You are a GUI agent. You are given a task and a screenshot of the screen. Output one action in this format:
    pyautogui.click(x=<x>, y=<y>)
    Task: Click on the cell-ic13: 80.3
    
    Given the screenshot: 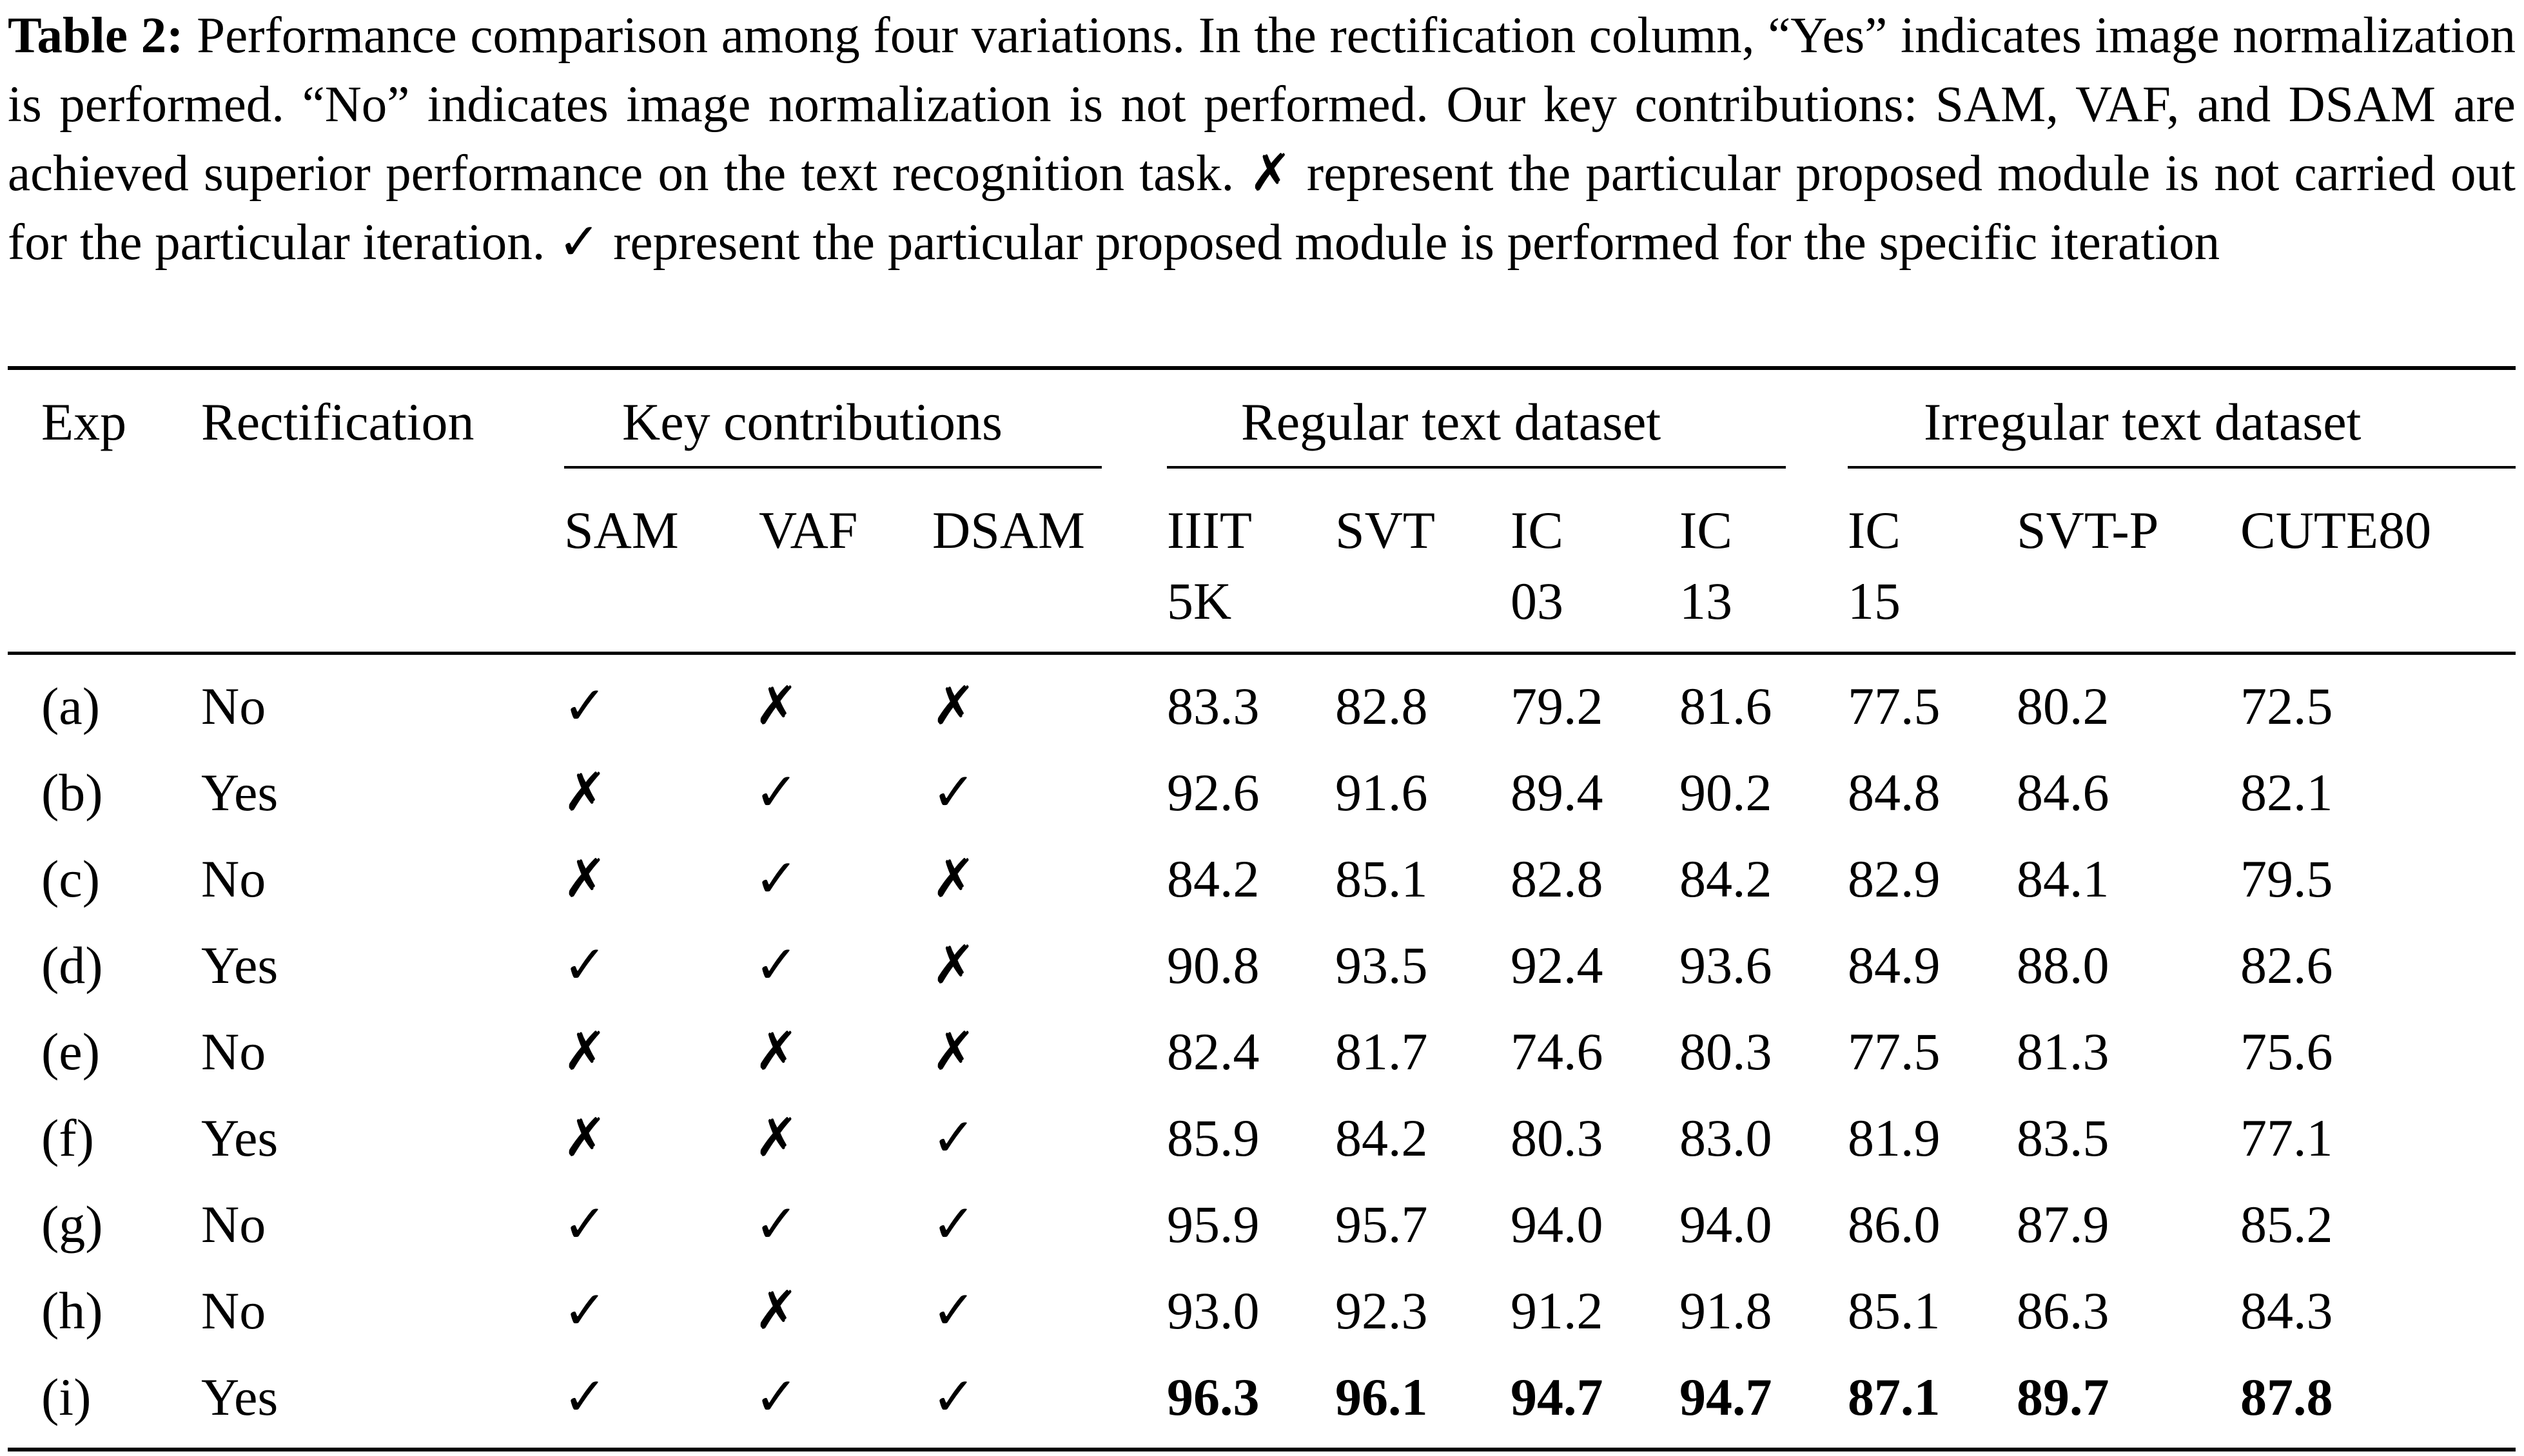 What is the action you would take?
    pyautogui.click(x=1726, y=1051)
    